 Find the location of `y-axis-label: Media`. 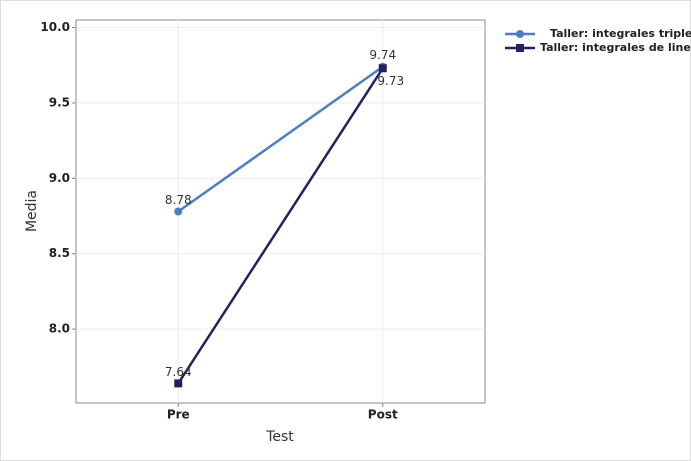

y-axis-label: Media is located at coordinates (32, 211).